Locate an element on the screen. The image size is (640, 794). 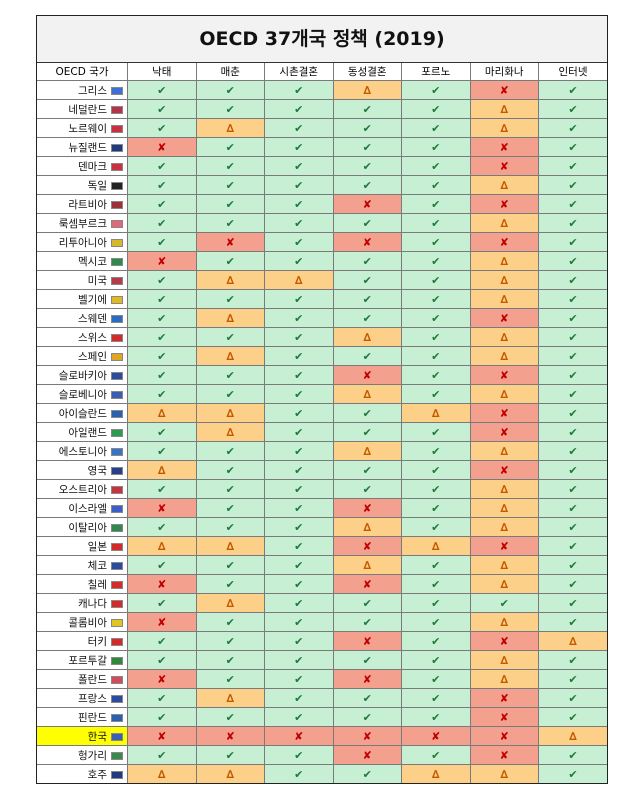
country-cell: 스위스 is located at coordinates (82, 337).